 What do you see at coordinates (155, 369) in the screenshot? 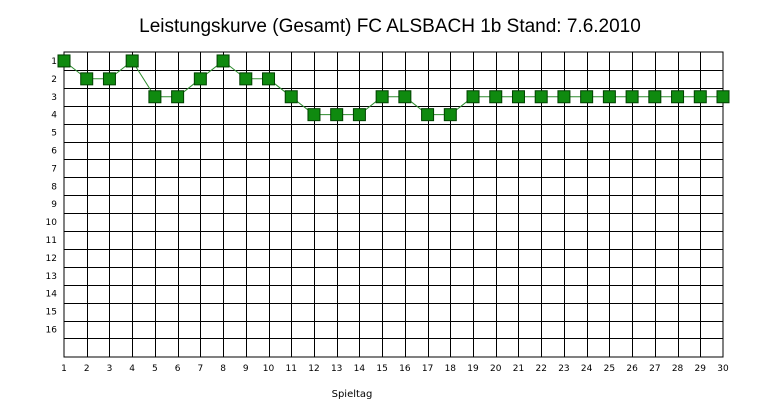
I see `x-tick-label: 5` at bounding box center [155, 369].